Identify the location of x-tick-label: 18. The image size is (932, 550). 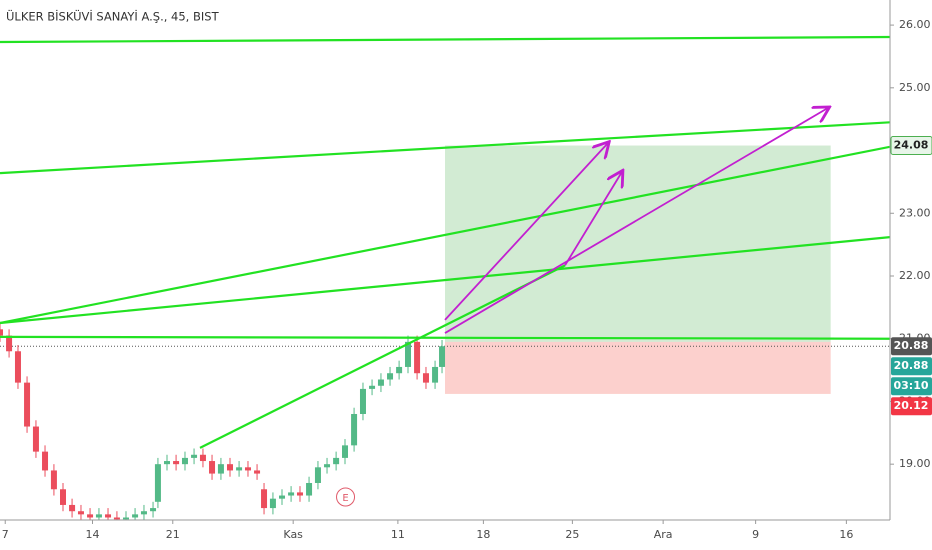
(483, 534).